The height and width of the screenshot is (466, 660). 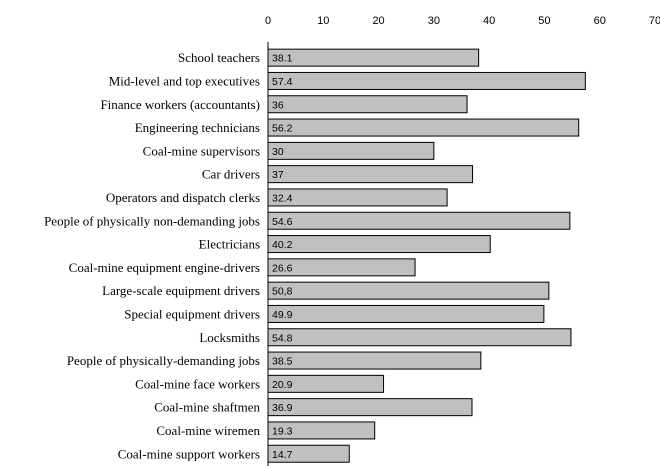 What do you see at coordinates (462, 21) in the screenshot?
I see `x-axis-ticks: 0 10 20 30 40 50 60 70` at bounding box center [462, 21].